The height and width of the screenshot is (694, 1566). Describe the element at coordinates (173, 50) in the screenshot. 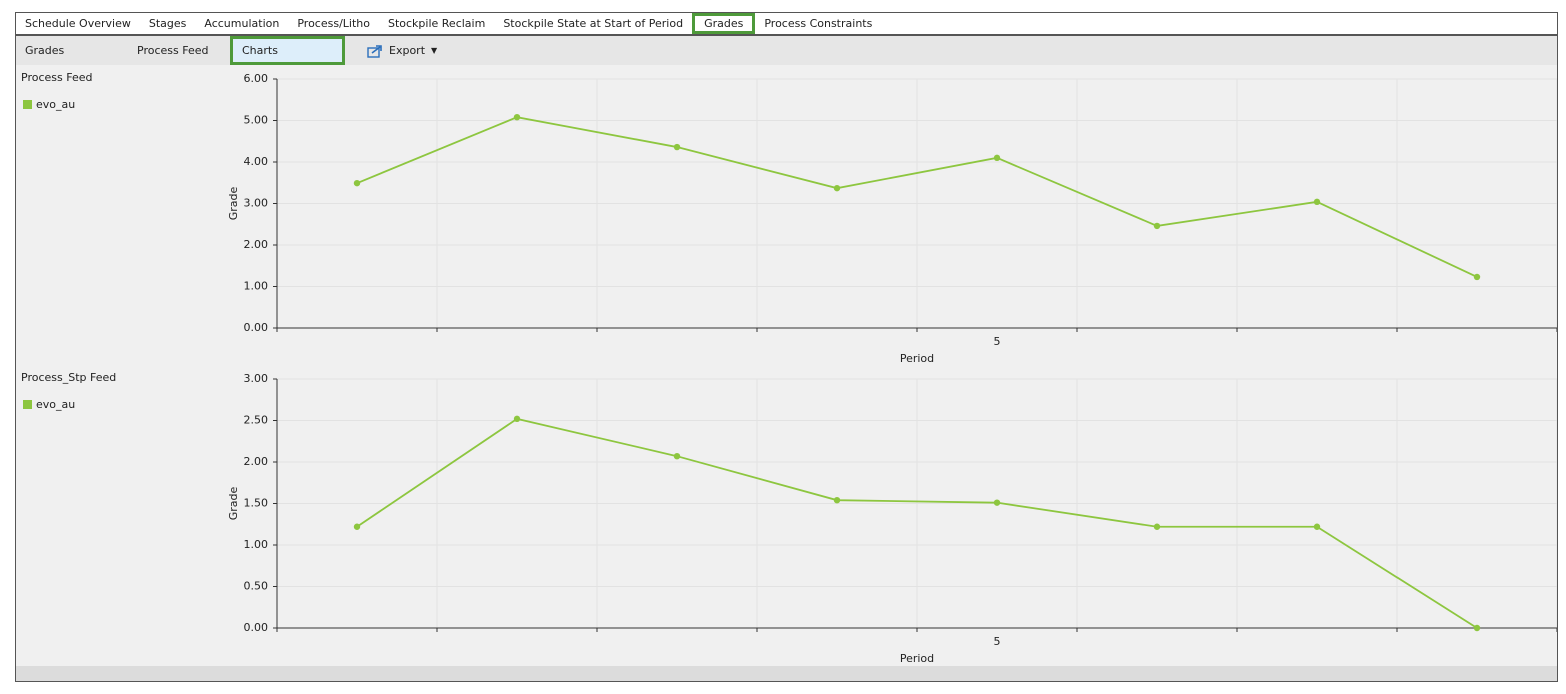

I see `sub-tab: Process Feed` at that location.